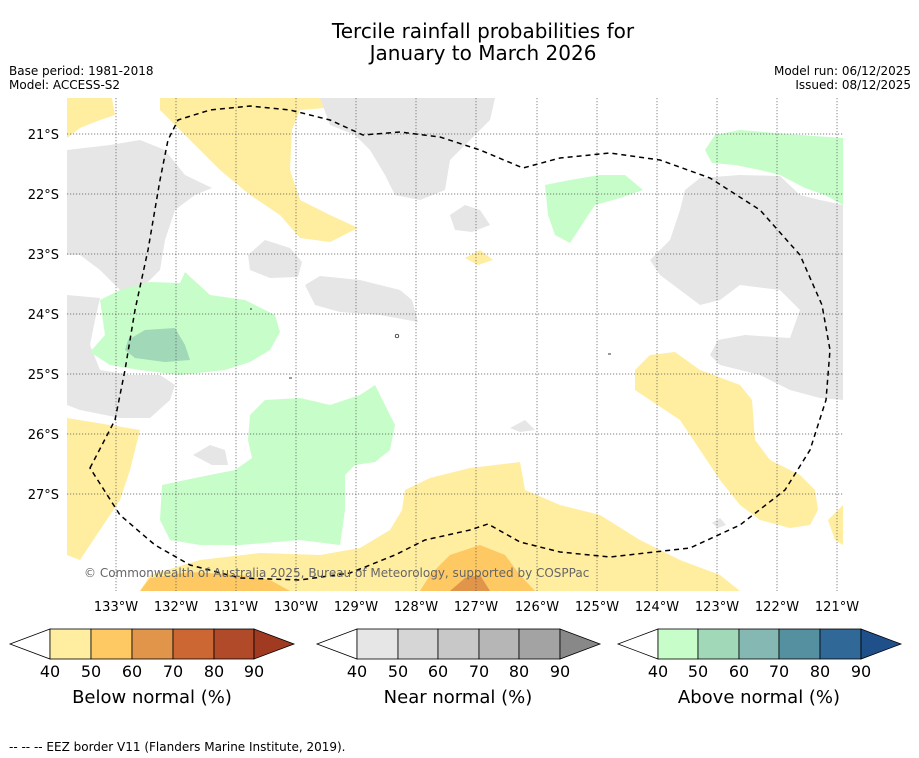 This screenshot has width=919, height=758. Describe the element at coordinates (277, 465) in the screenshot. I see `above-normal-region-center` at that location.